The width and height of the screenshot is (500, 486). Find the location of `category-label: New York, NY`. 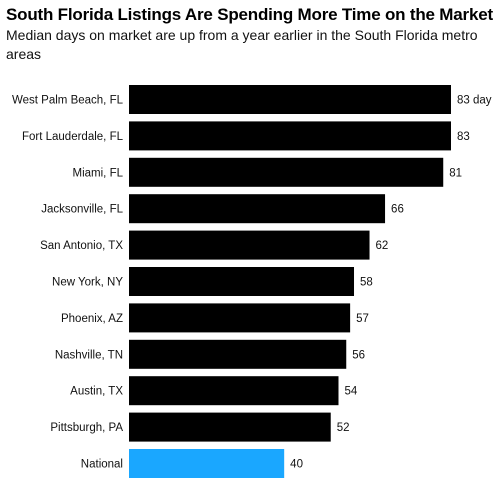

category-label: New York, NY is located at coordinates (87, 283).